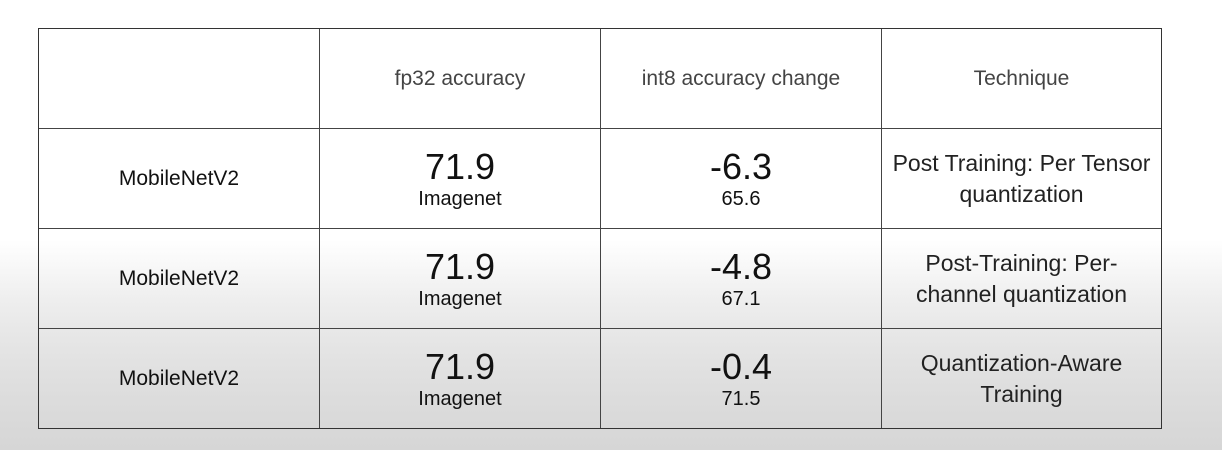 This screenshot has width=1222, height=450. What do you see at coordinates (741, 366) in the screenshot?
I see `int8-accuracy-change-value: -0.4` at bounding box center [741, 366].